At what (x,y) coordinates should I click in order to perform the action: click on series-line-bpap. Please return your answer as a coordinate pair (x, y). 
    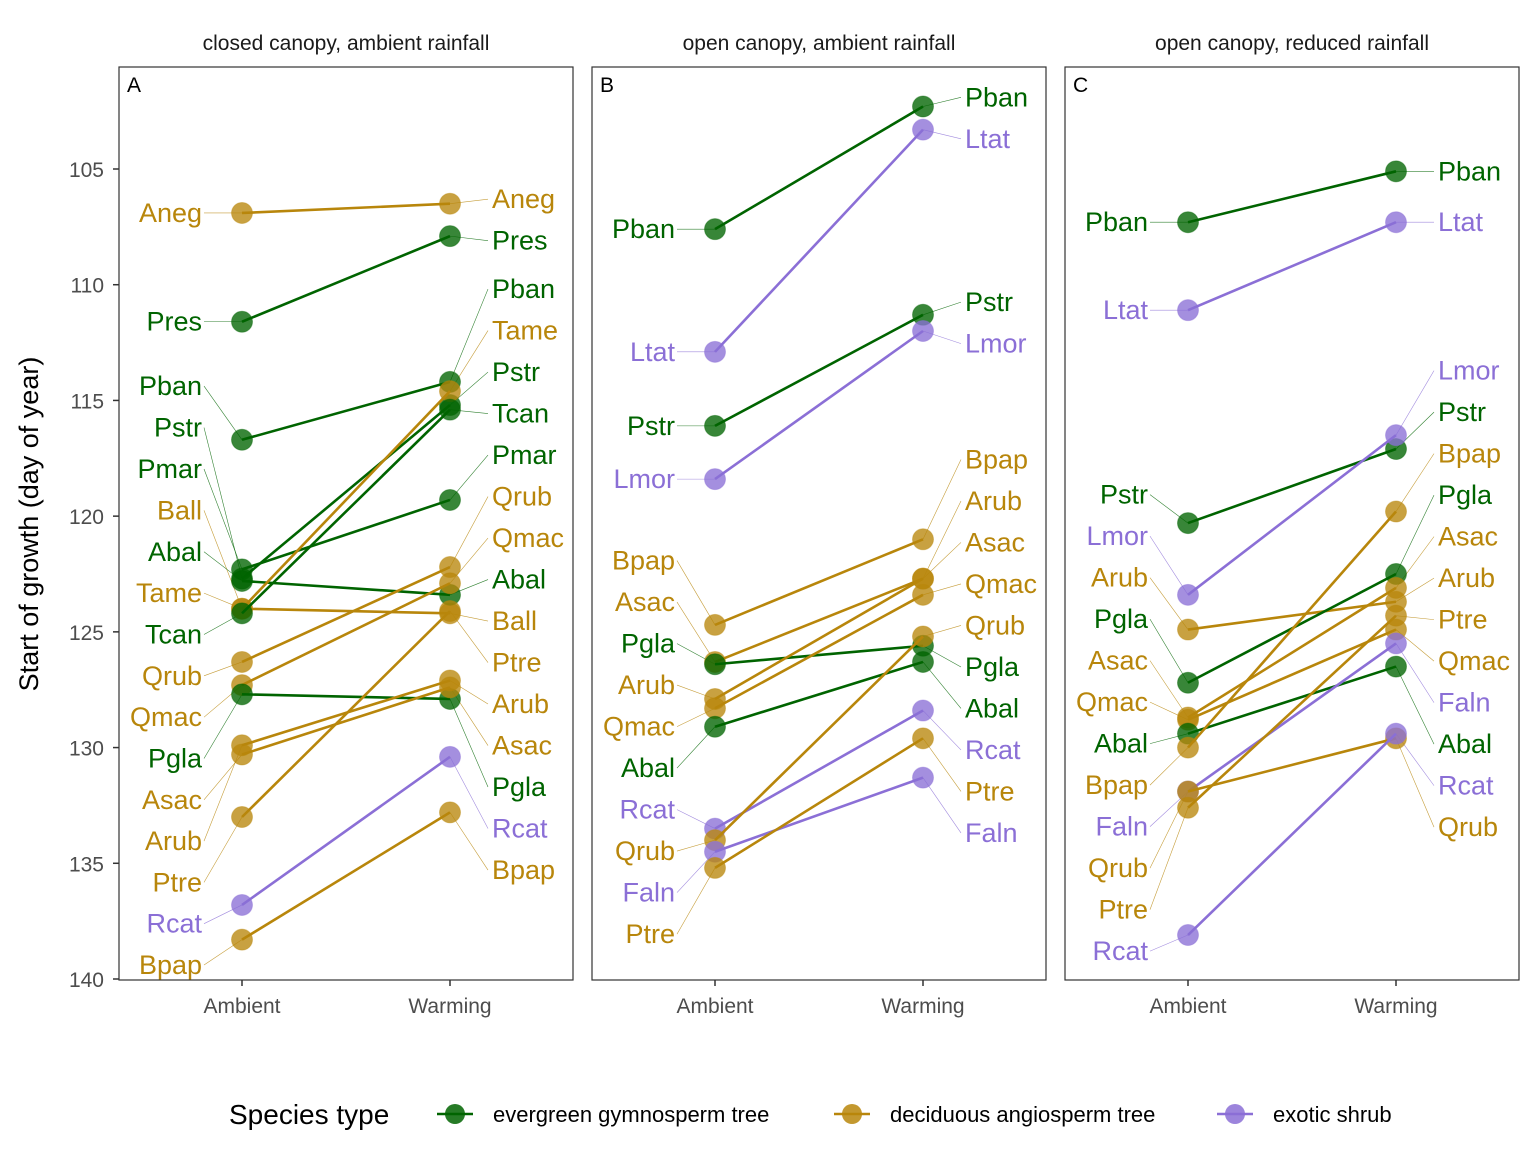
    Looking at the image, I should click on (1292, 629).